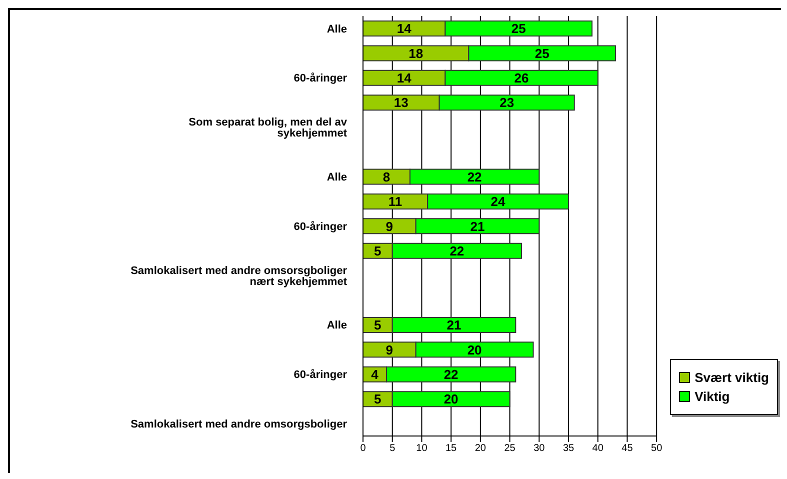 The width and height of the screenshot is (787, 479). What do you see at coordinates (480, 448) in the screenshot?
I see `x-tick-label: 20` at bounding box center [480, 448].